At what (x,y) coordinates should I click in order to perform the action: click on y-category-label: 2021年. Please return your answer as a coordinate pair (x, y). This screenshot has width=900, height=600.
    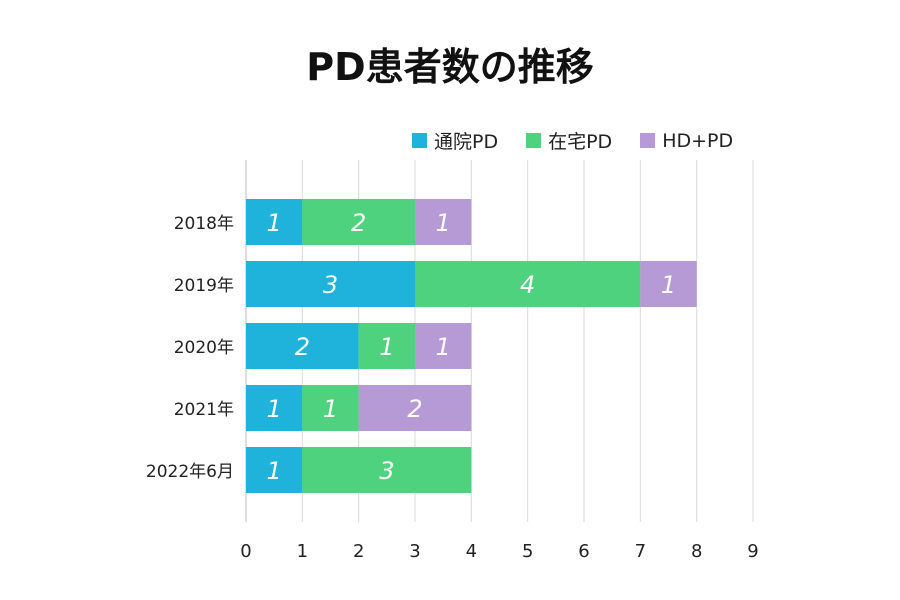
    Looking at the image, I should click on (204, 410).